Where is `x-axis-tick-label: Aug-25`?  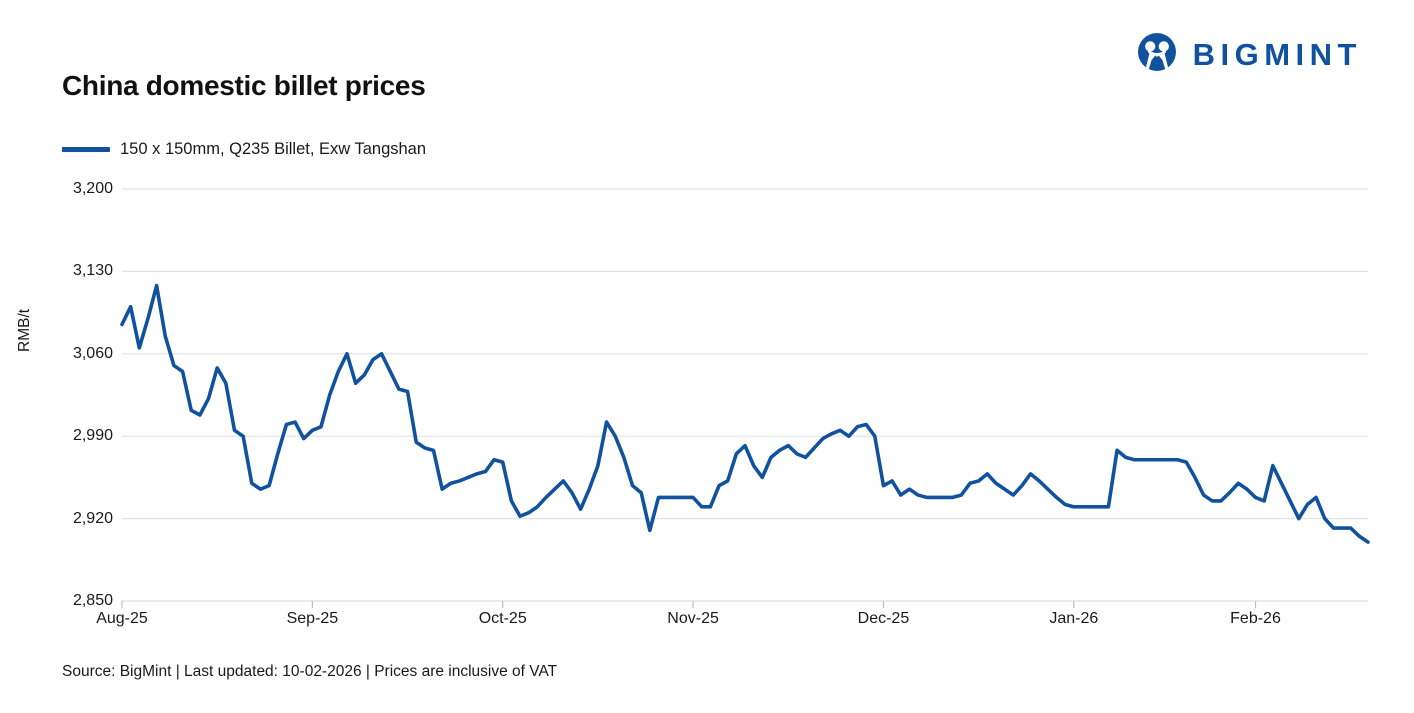 x-axis-tick-label: Aug-25 is located at coordinates (122, 618).